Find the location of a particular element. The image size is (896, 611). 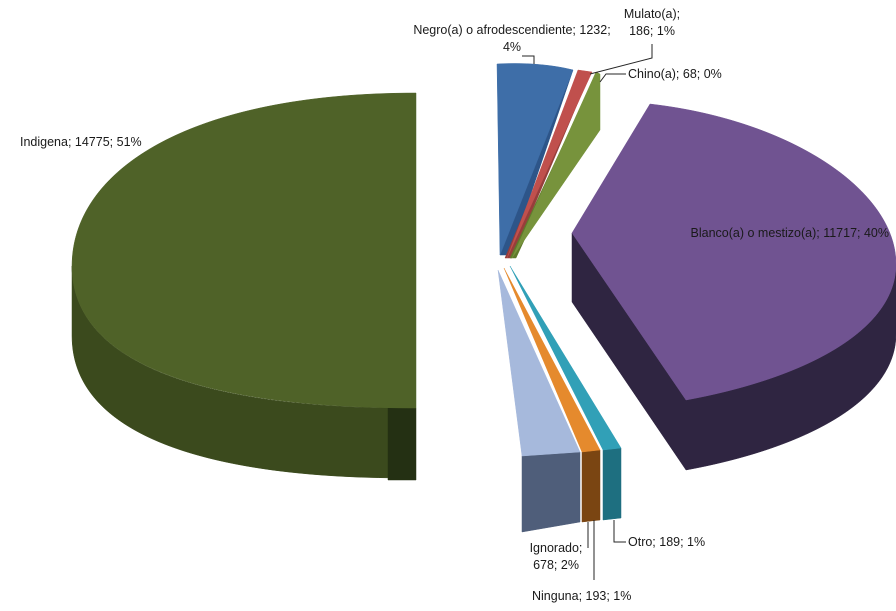

data-label-ninguna: Ninguna; 193; 1% is located at coordinates (581, 596).